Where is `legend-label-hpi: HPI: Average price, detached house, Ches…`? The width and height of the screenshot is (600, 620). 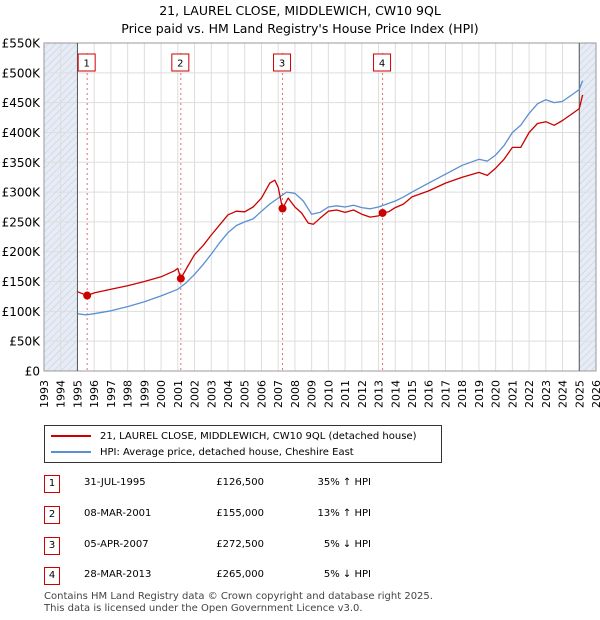
legend-label-hpi: HPI: Average price, detached house, Ches… is located at coordinates (227, 452).